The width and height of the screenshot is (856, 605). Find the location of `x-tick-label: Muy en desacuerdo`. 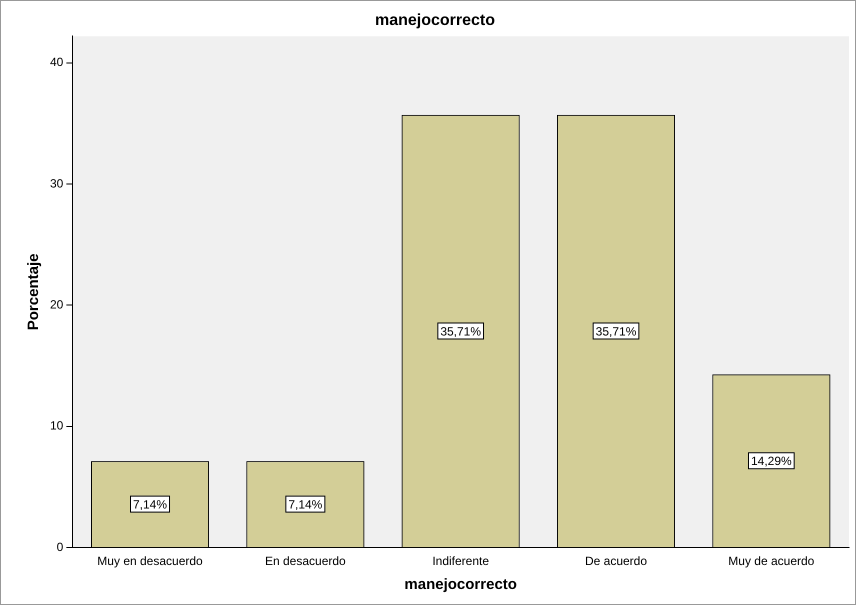

x-tick-label: Muy en desacuerdo is located at coordinates (150, 561).